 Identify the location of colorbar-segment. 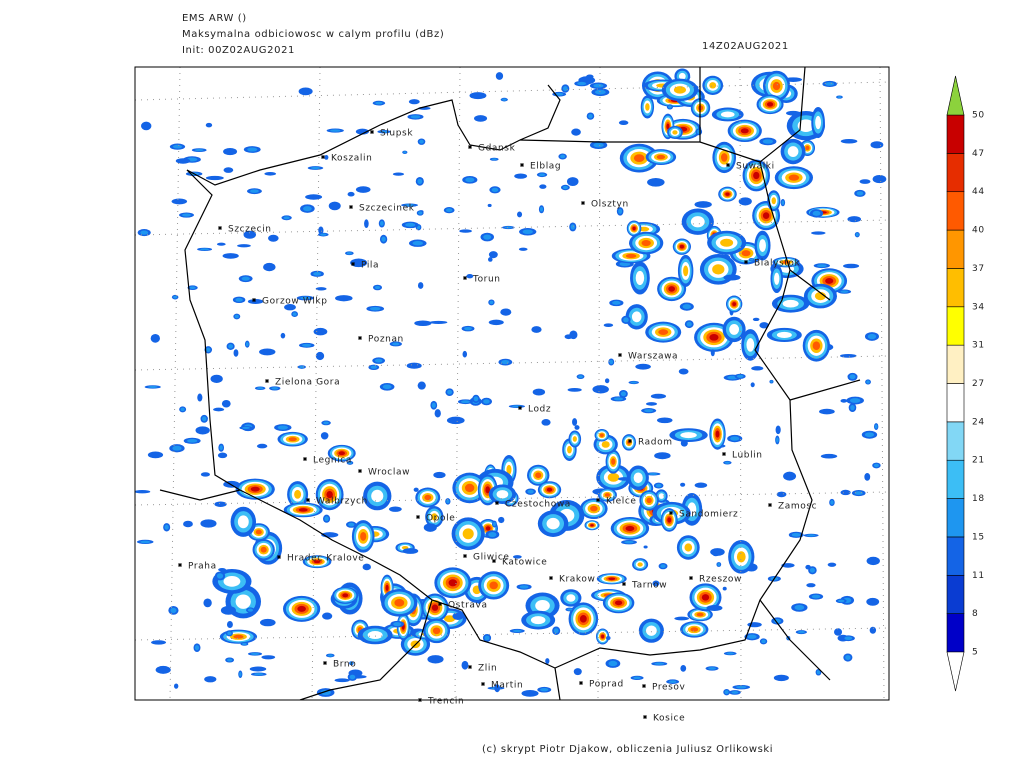
(955, 249).